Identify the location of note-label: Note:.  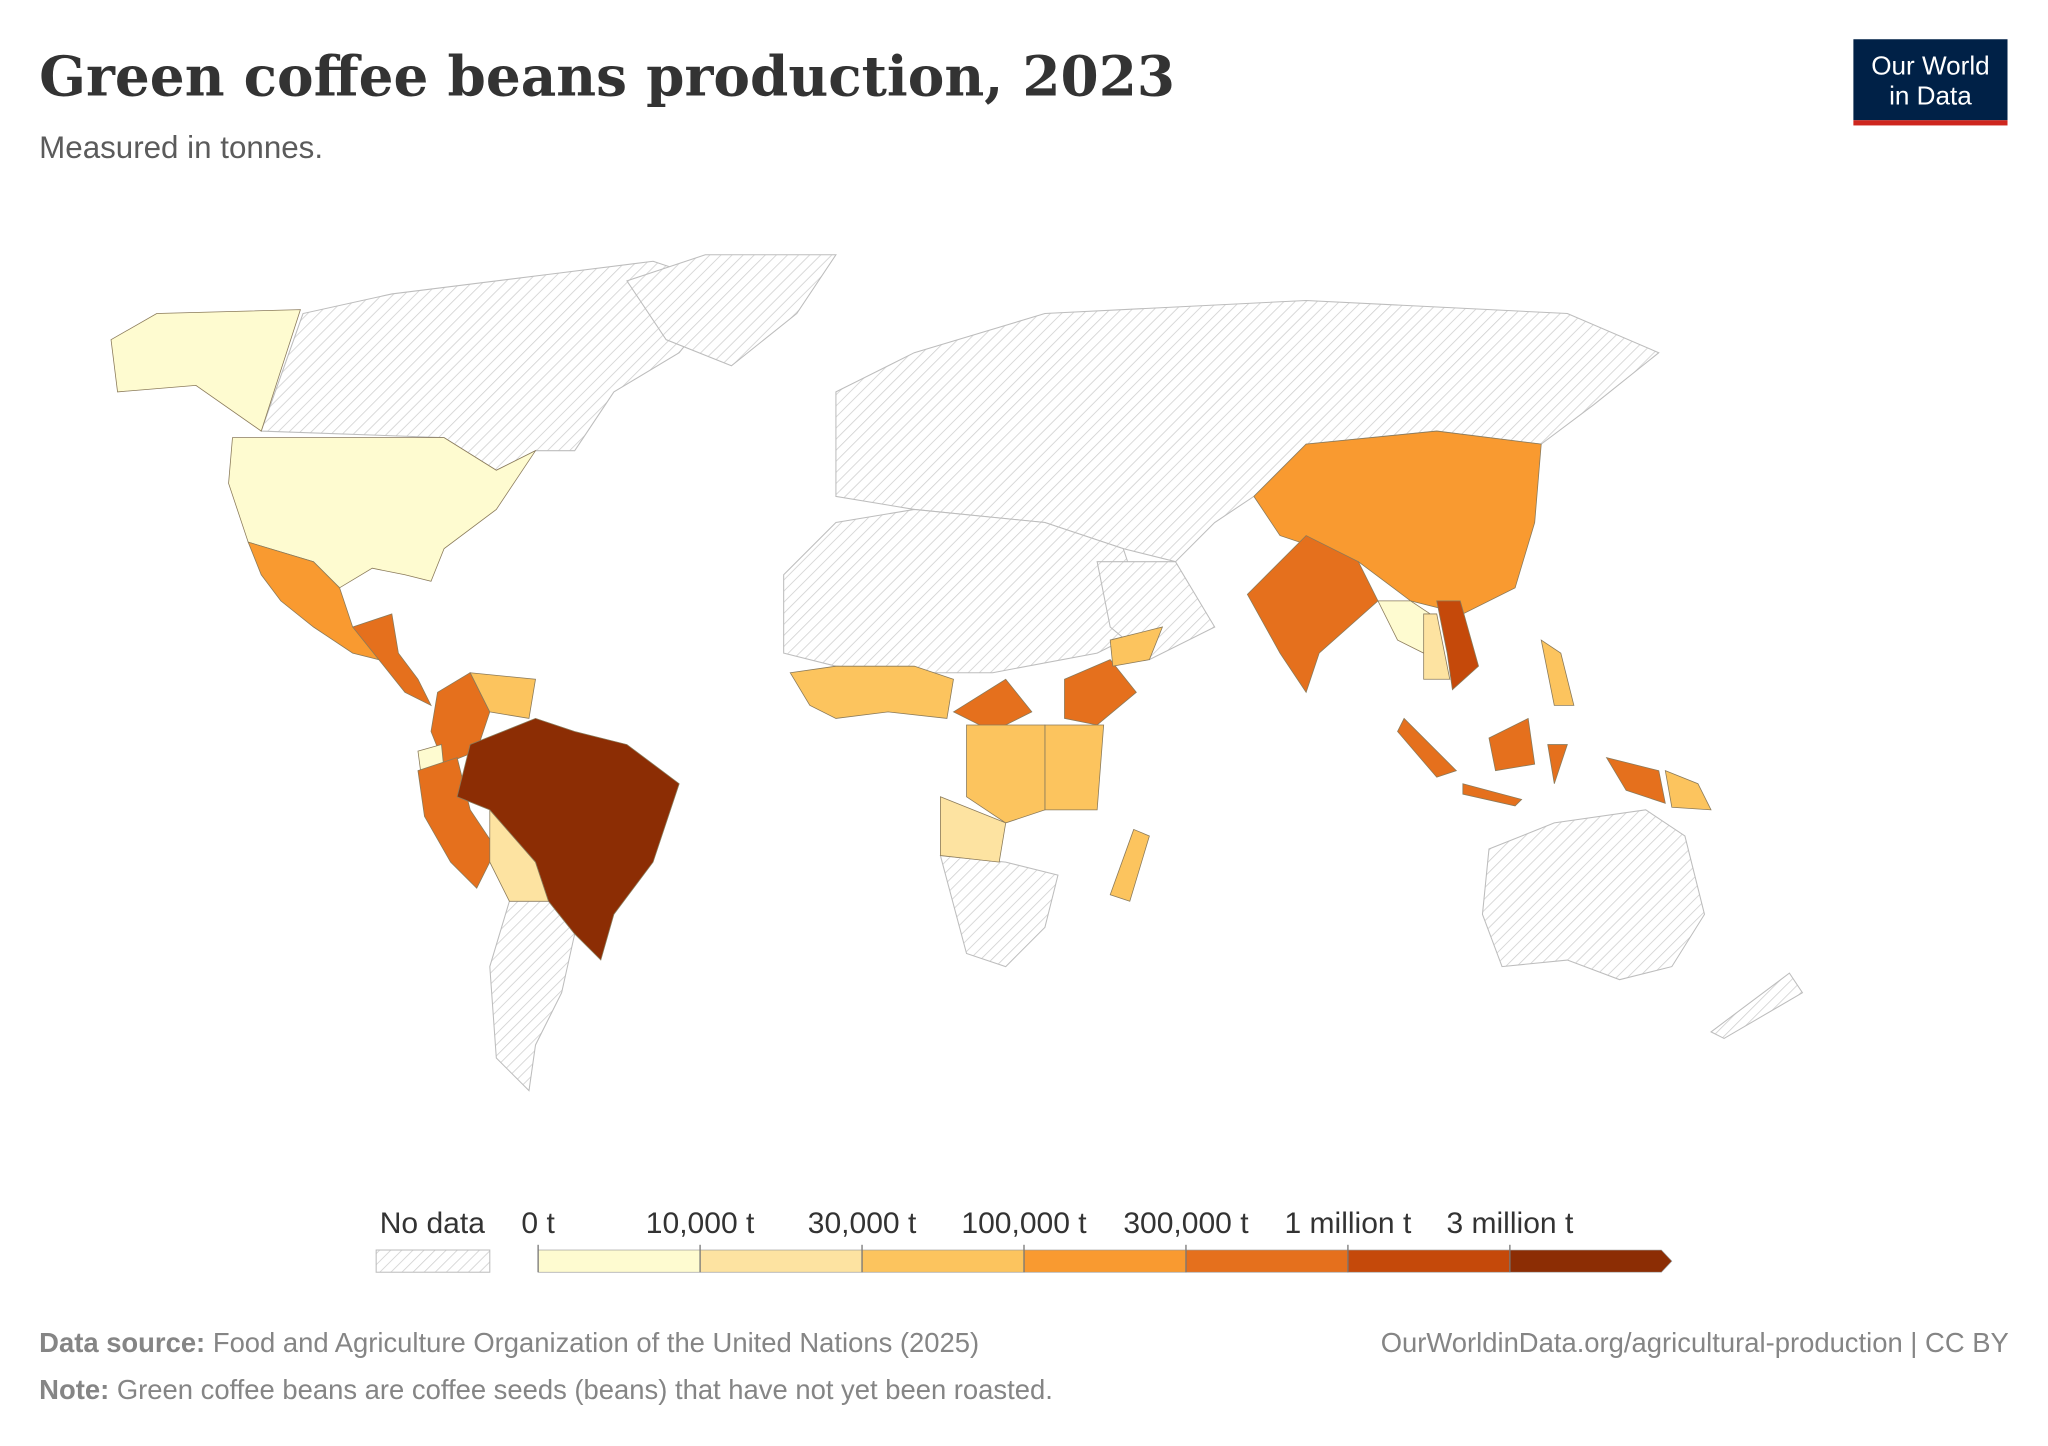
(74, 1389).